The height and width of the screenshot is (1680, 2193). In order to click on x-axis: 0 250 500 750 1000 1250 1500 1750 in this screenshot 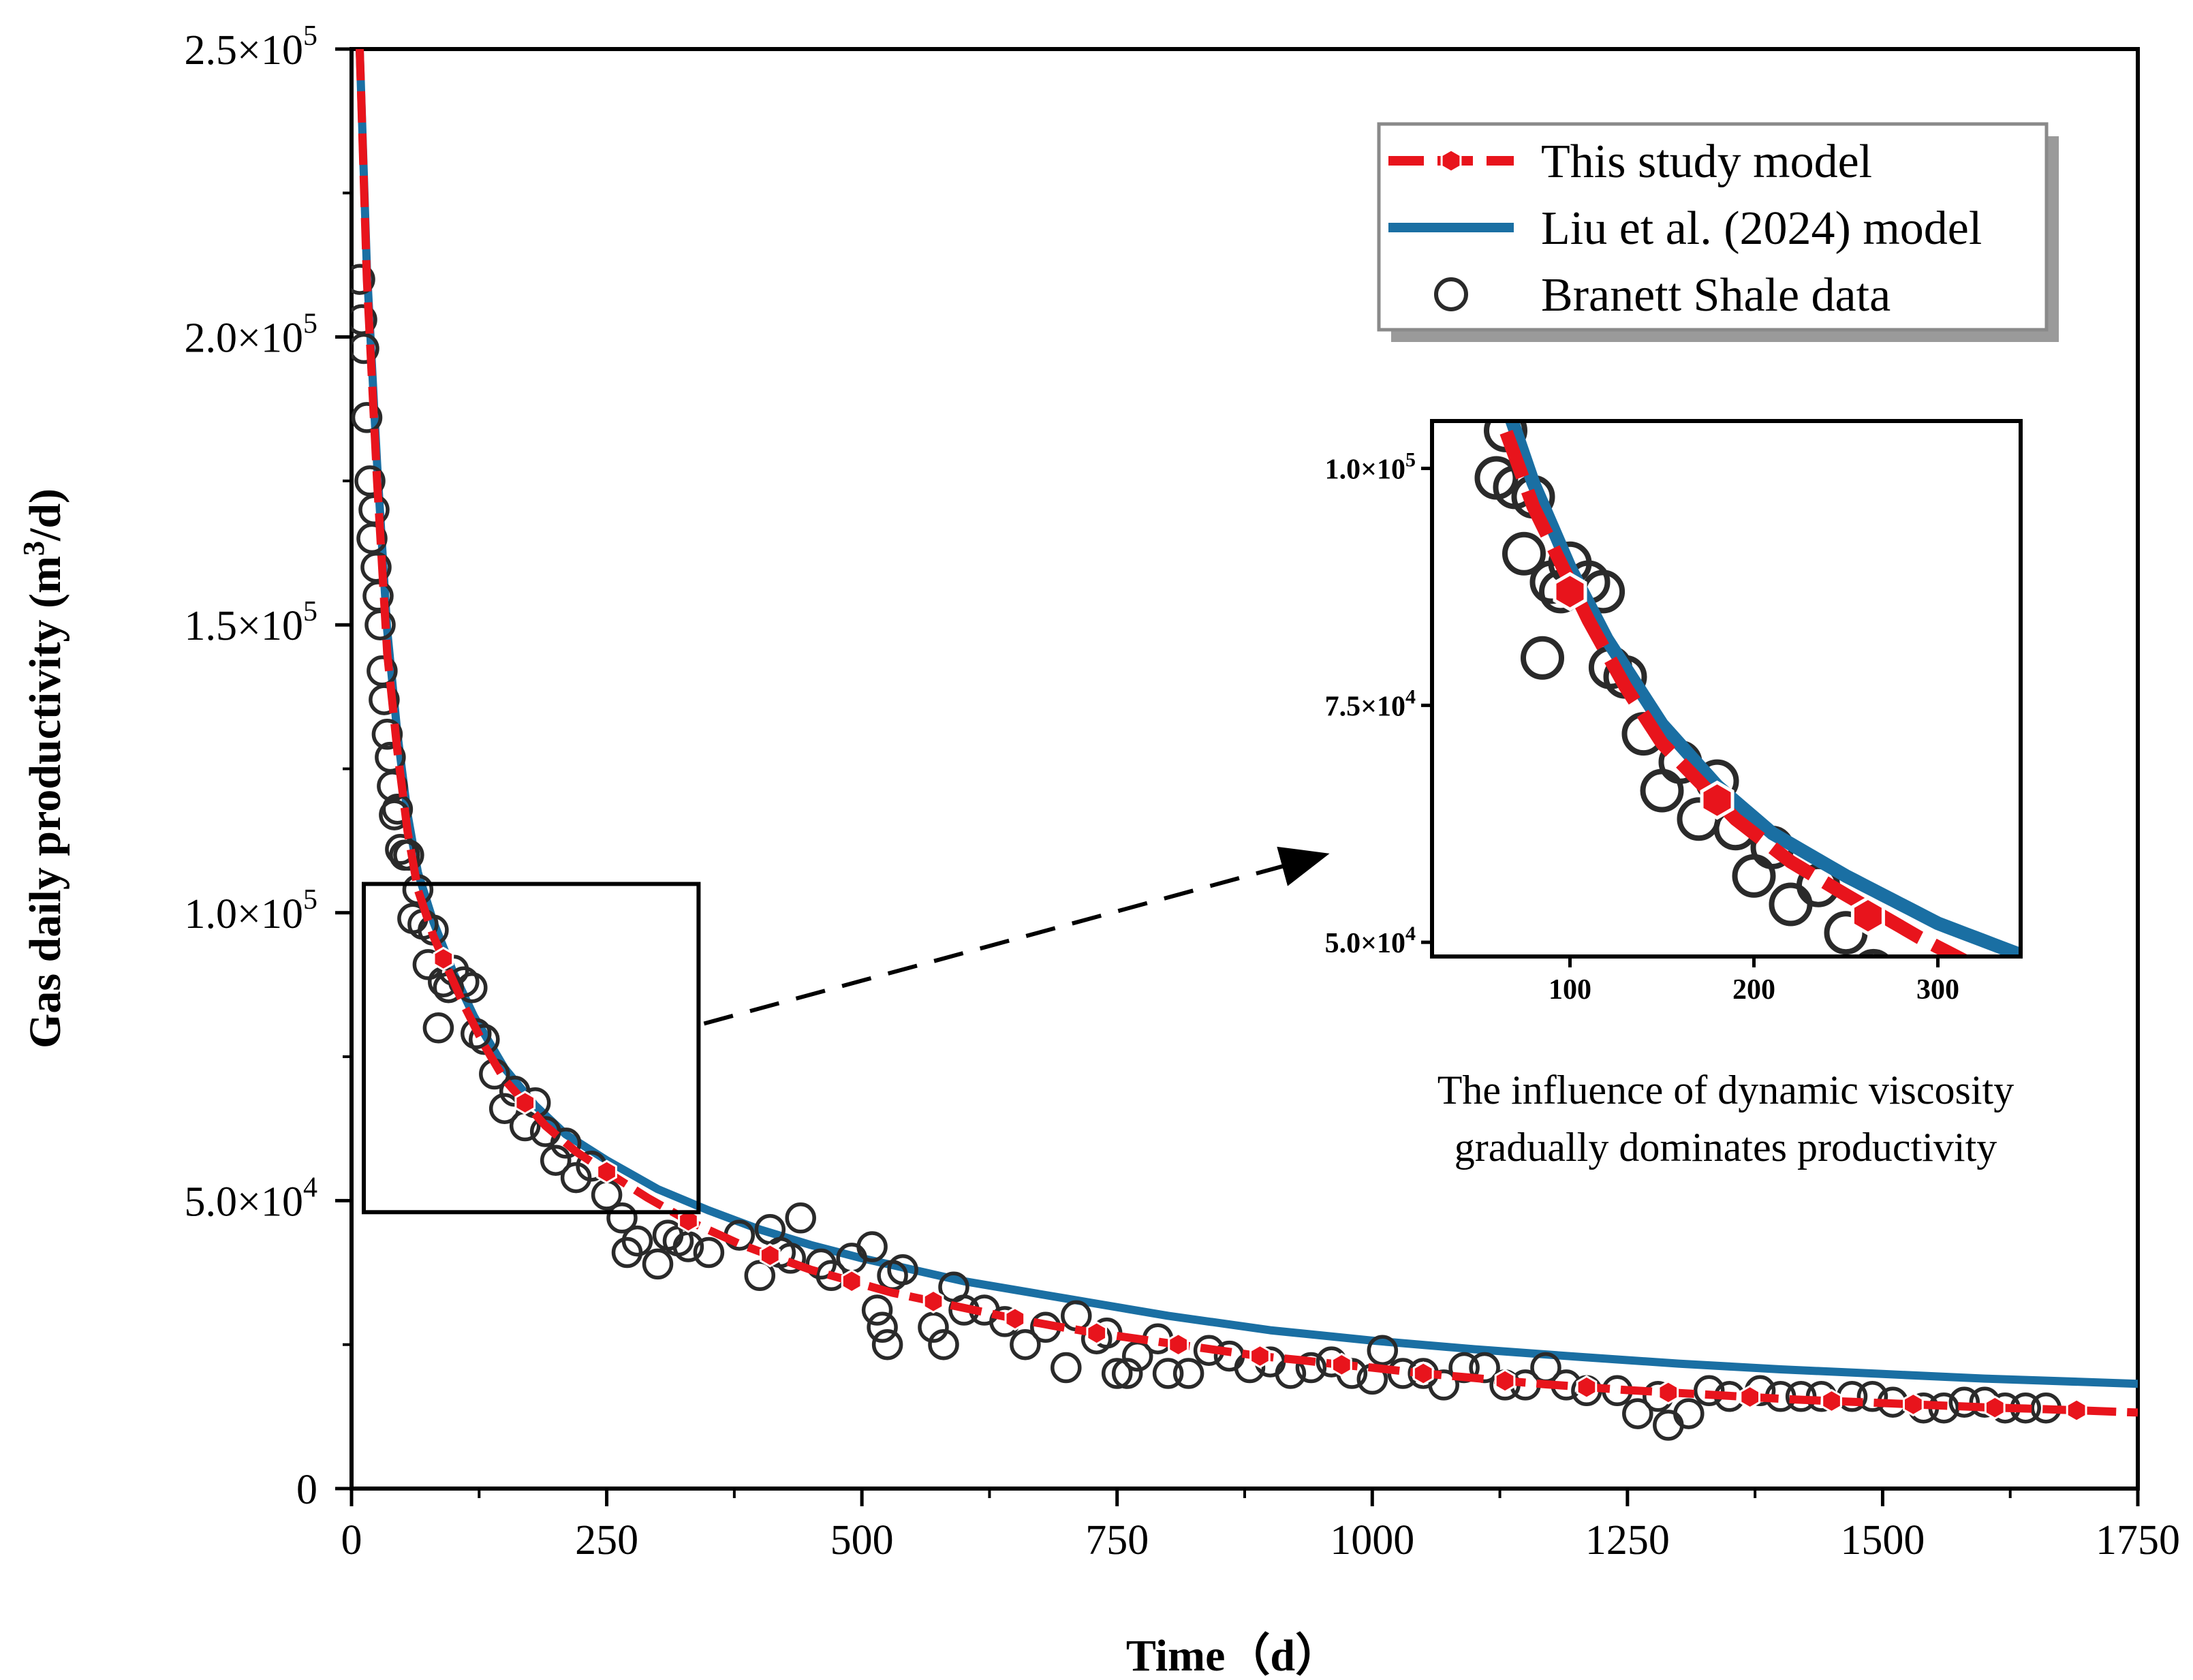, I will do `click(1260, 1526)`.